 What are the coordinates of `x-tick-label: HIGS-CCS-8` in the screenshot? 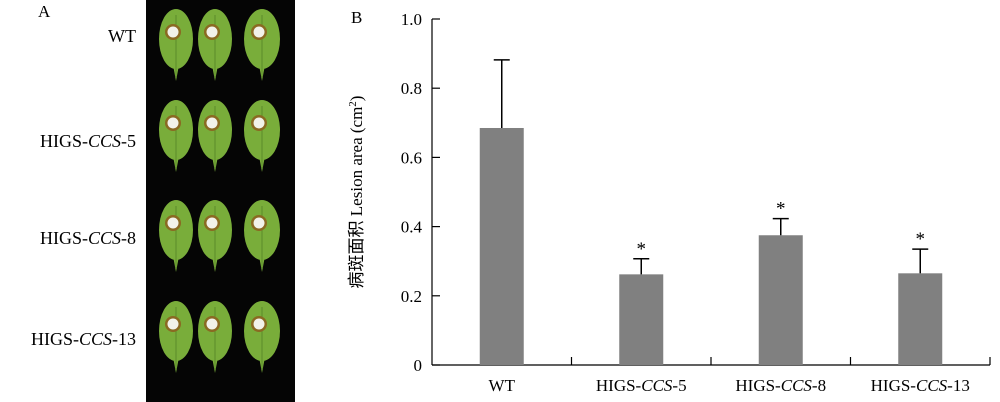 It's located at (780, 385).